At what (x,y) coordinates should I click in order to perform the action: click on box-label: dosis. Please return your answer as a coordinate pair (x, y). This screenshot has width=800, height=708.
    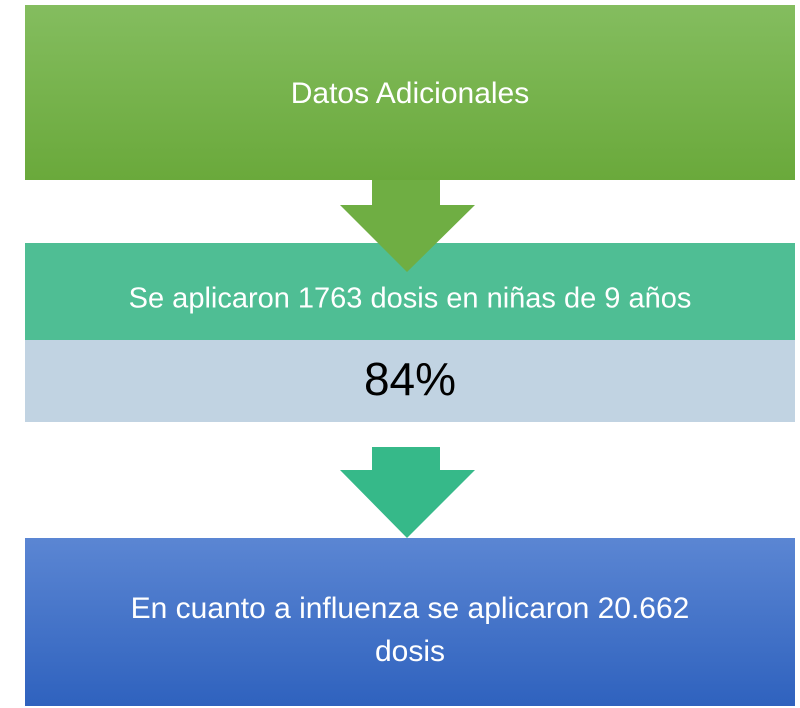
    Looking at the image, I should click on (410, 651).